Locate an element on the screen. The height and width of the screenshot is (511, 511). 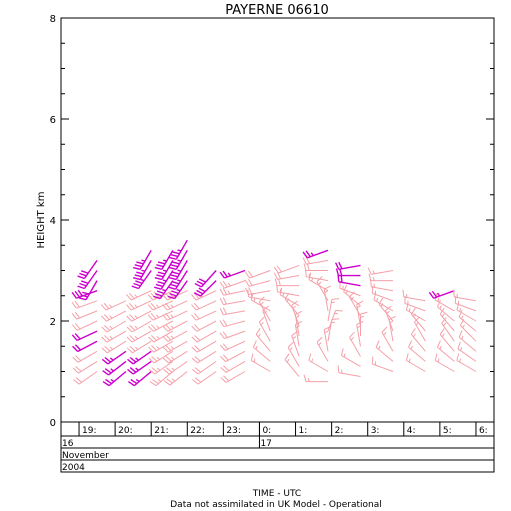
hour-tick-label: 1: is located at coordinates (303, 431).